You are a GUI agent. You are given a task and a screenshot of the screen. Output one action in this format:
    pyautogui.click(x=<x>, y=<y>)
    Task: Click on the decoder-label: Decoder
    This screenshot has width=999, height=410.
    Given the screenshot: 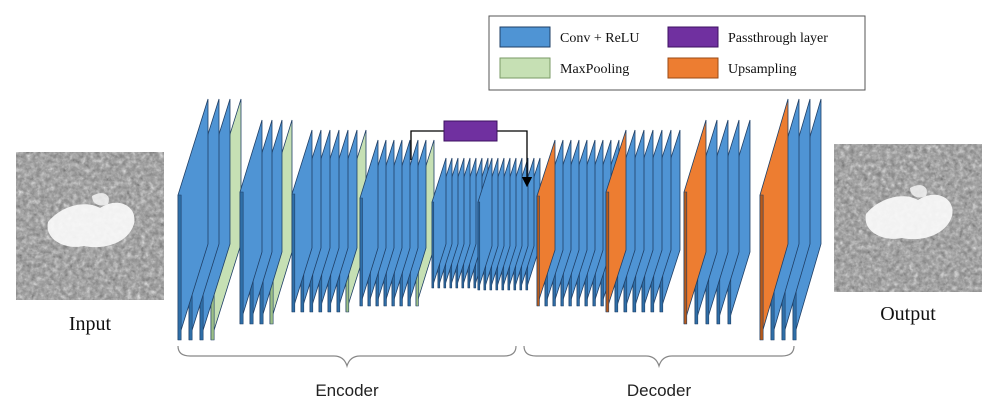 What is the action you would take?
    pyautogui.click(x=659, y=390)
    